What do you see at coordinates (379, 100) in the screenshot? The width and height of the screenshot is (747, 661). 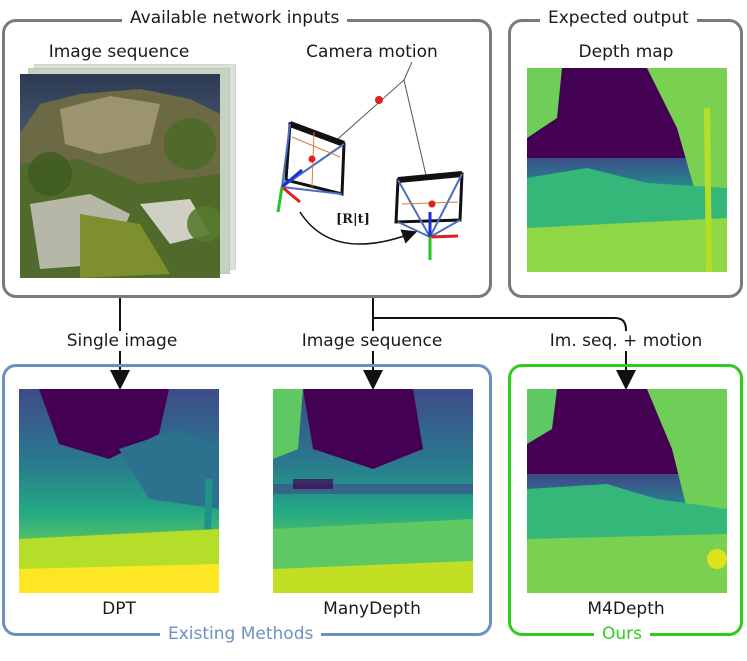 I see `world-point-marker` at bounding box center [379, 100].